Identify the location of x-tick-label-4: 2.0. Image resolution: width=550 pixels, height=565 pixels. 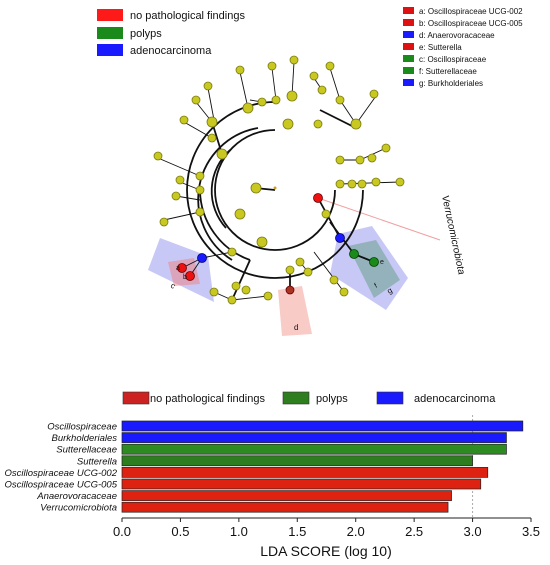
(356, 531).